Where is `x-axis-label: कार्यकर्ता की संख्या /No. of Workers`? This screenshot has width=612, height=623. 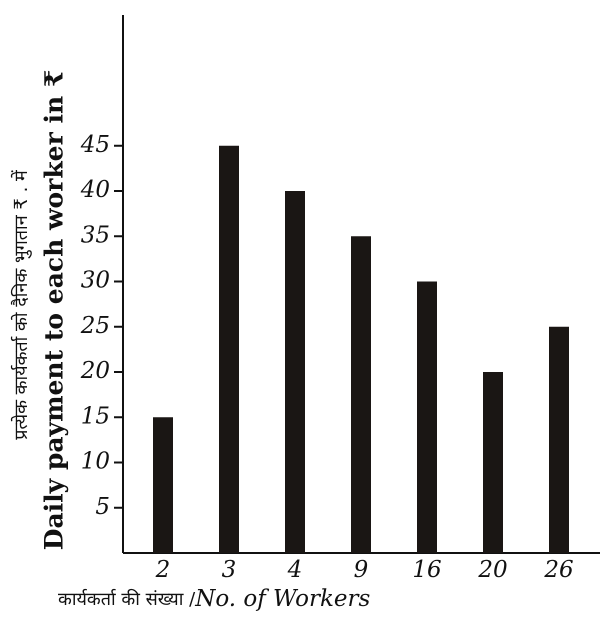
x-axis-label: कार्यकर्ता की संख्या /No. of Workers is located at coordinates (214, 599).